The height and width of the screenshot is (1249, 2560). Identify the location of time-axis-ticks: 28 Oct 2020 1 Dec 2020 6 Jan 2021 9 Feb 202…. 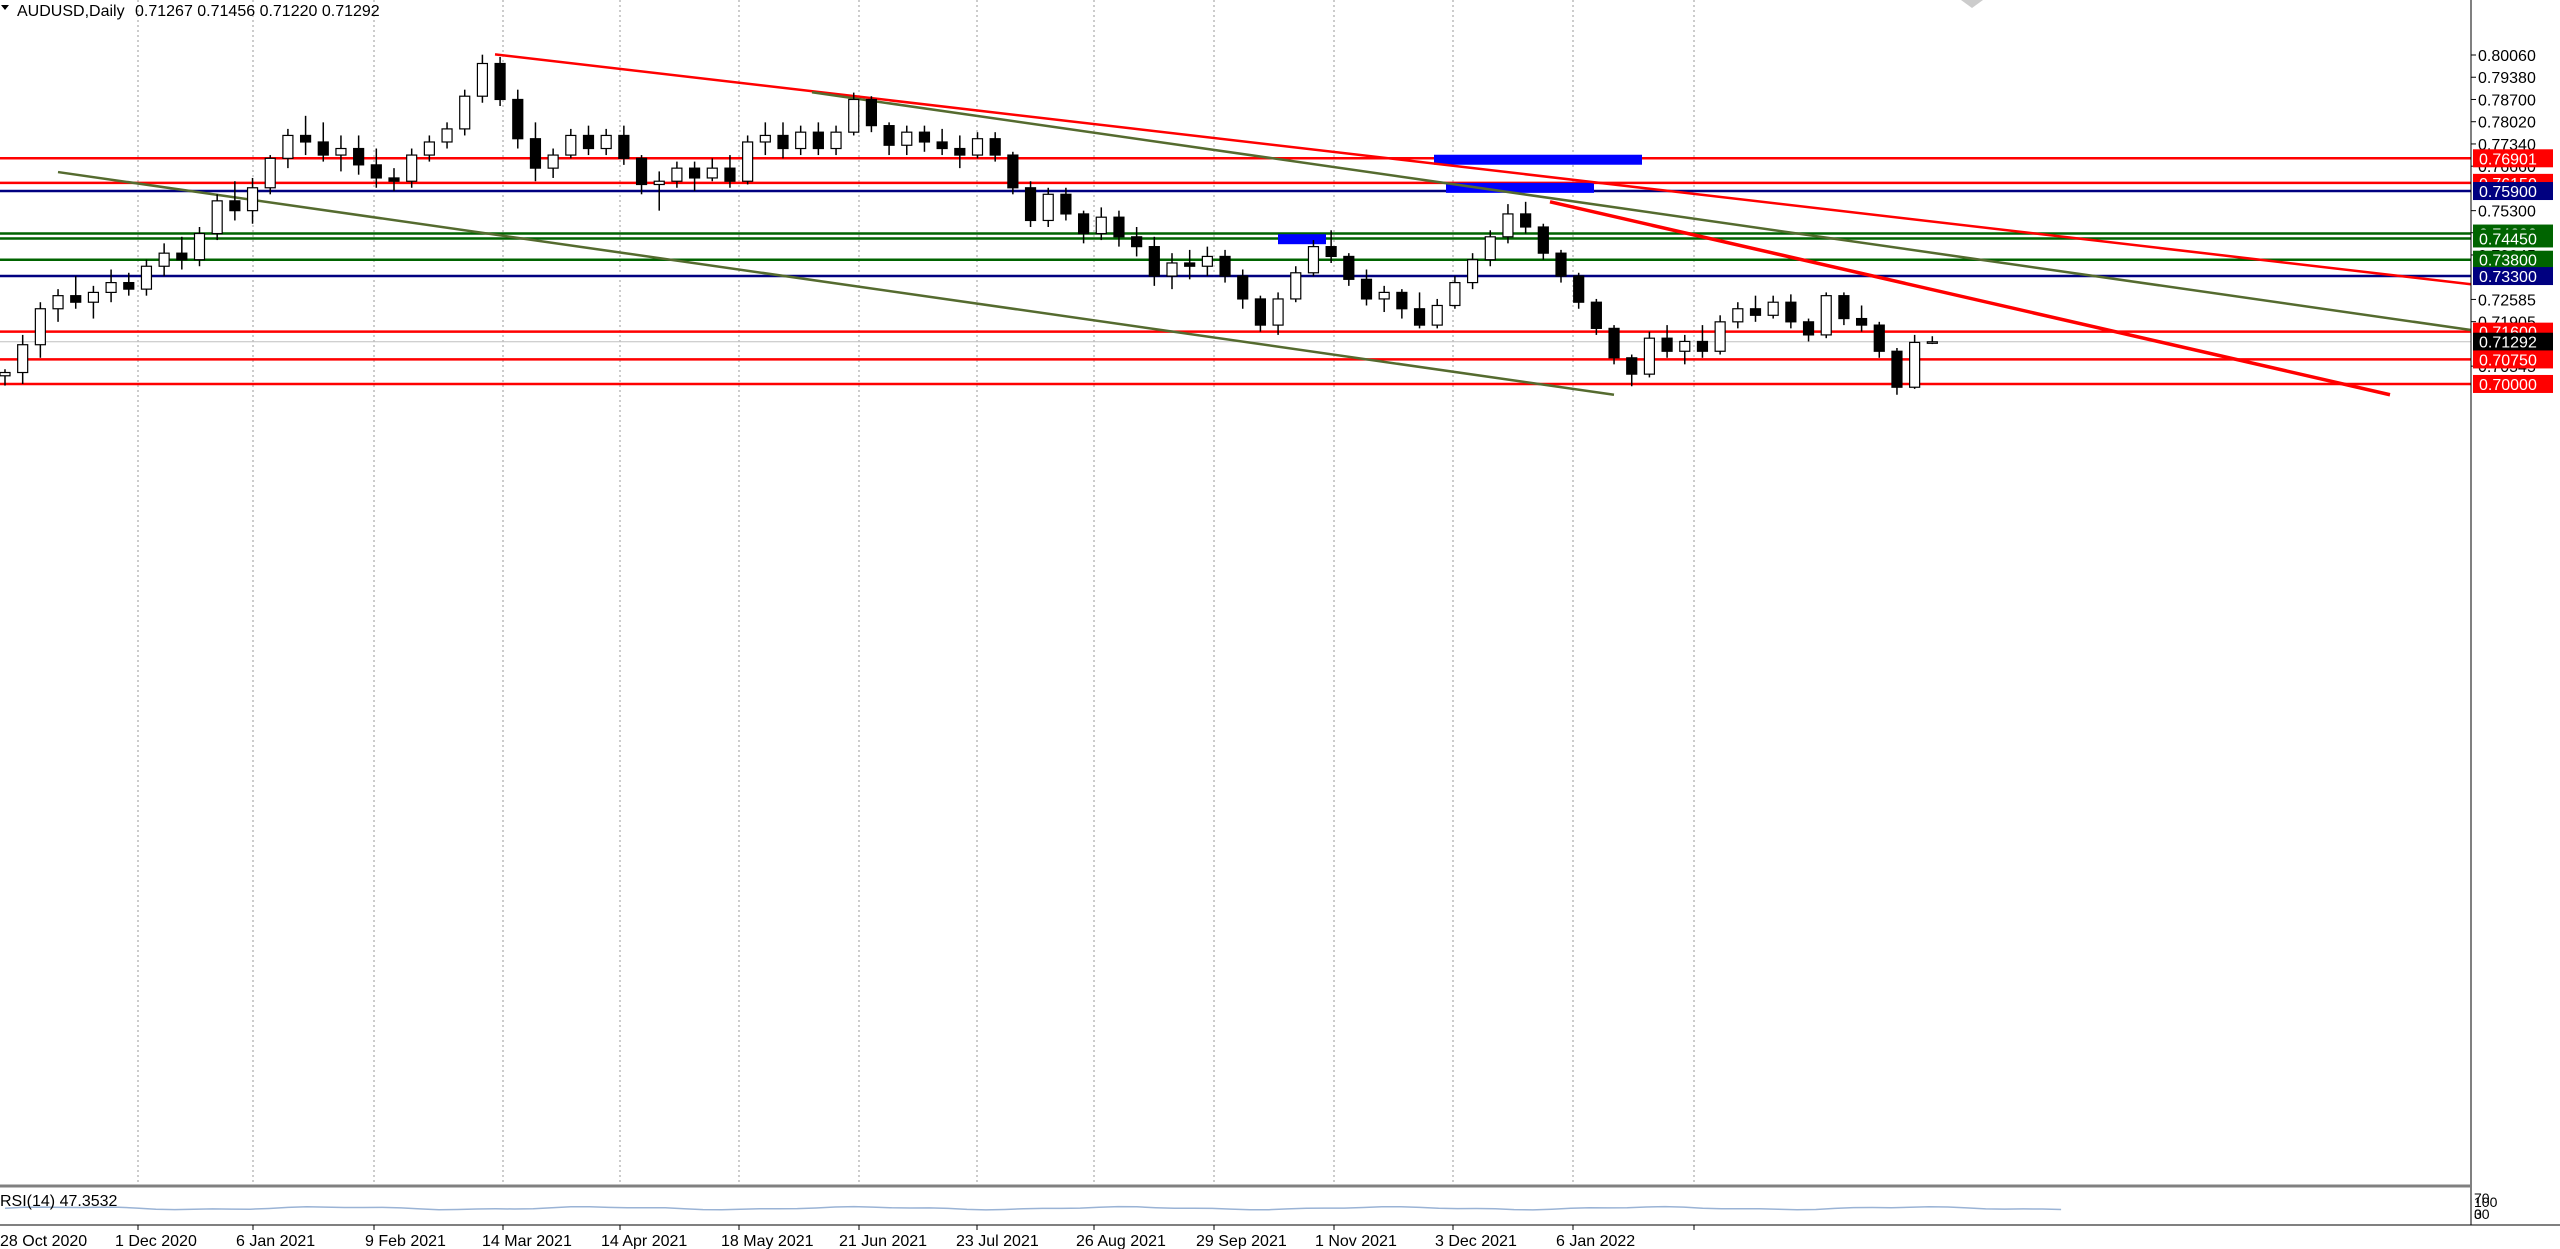
(847, 1237).